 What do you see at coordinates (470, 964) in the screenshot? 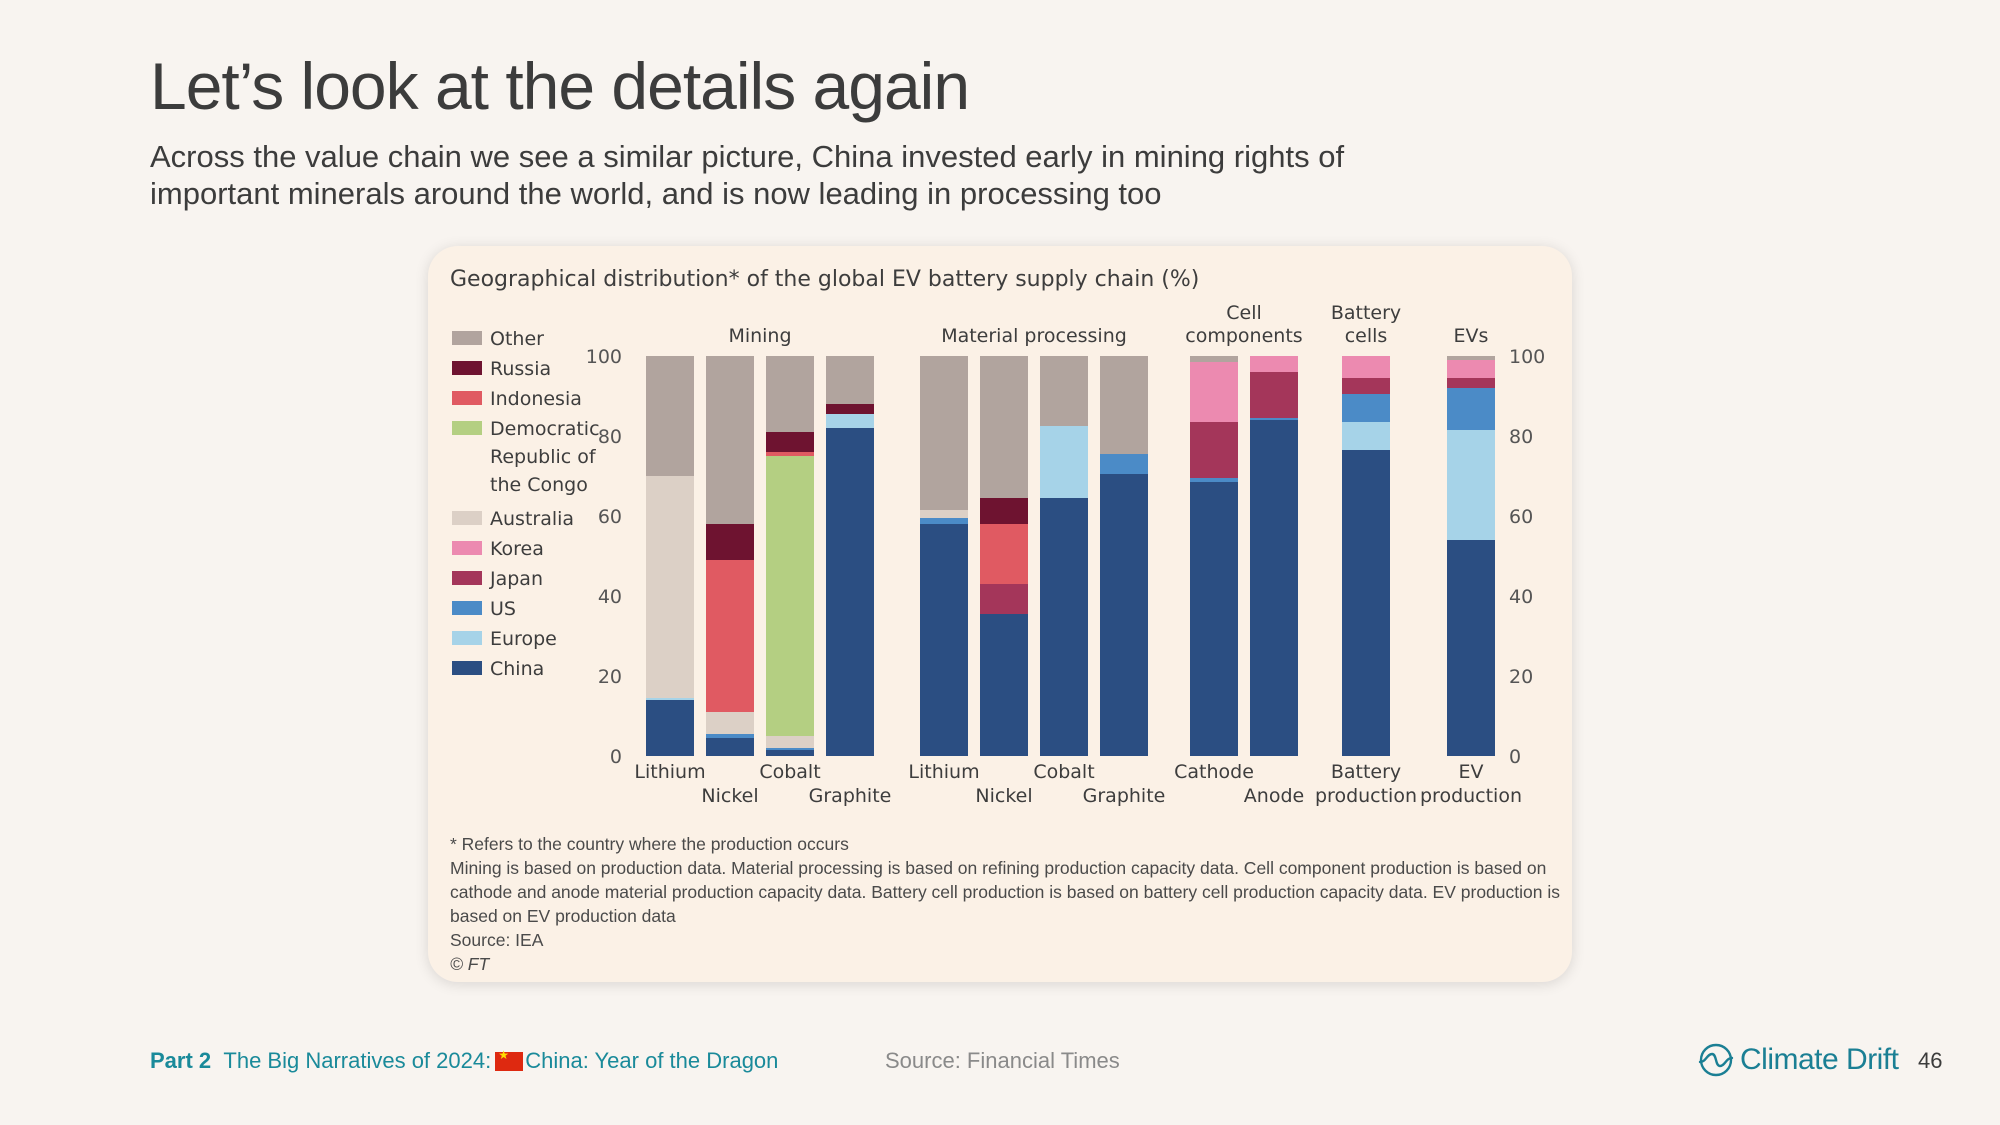
I see `copyright-note: © FT` at bounding box center [470, 964].